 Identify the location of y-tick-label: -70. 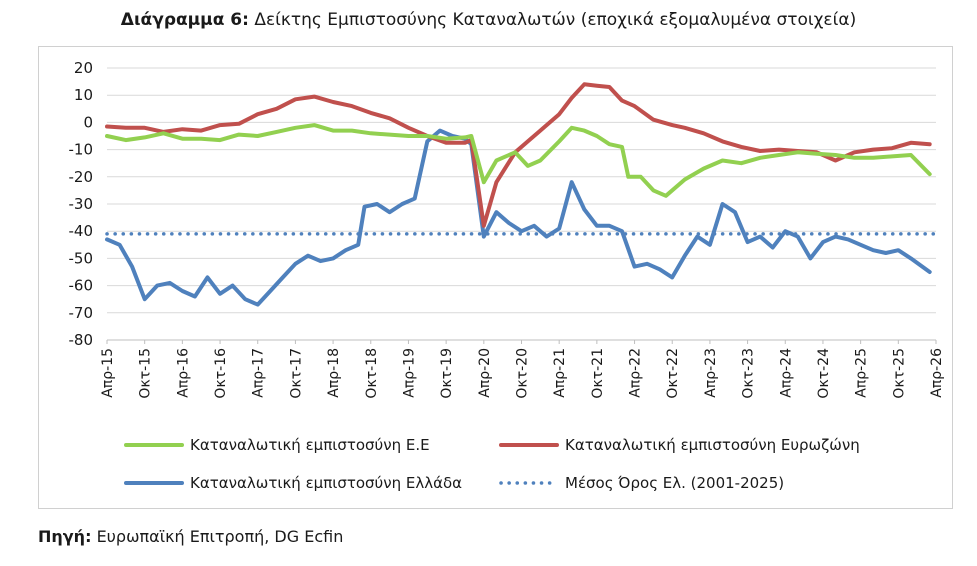
(81, 313).